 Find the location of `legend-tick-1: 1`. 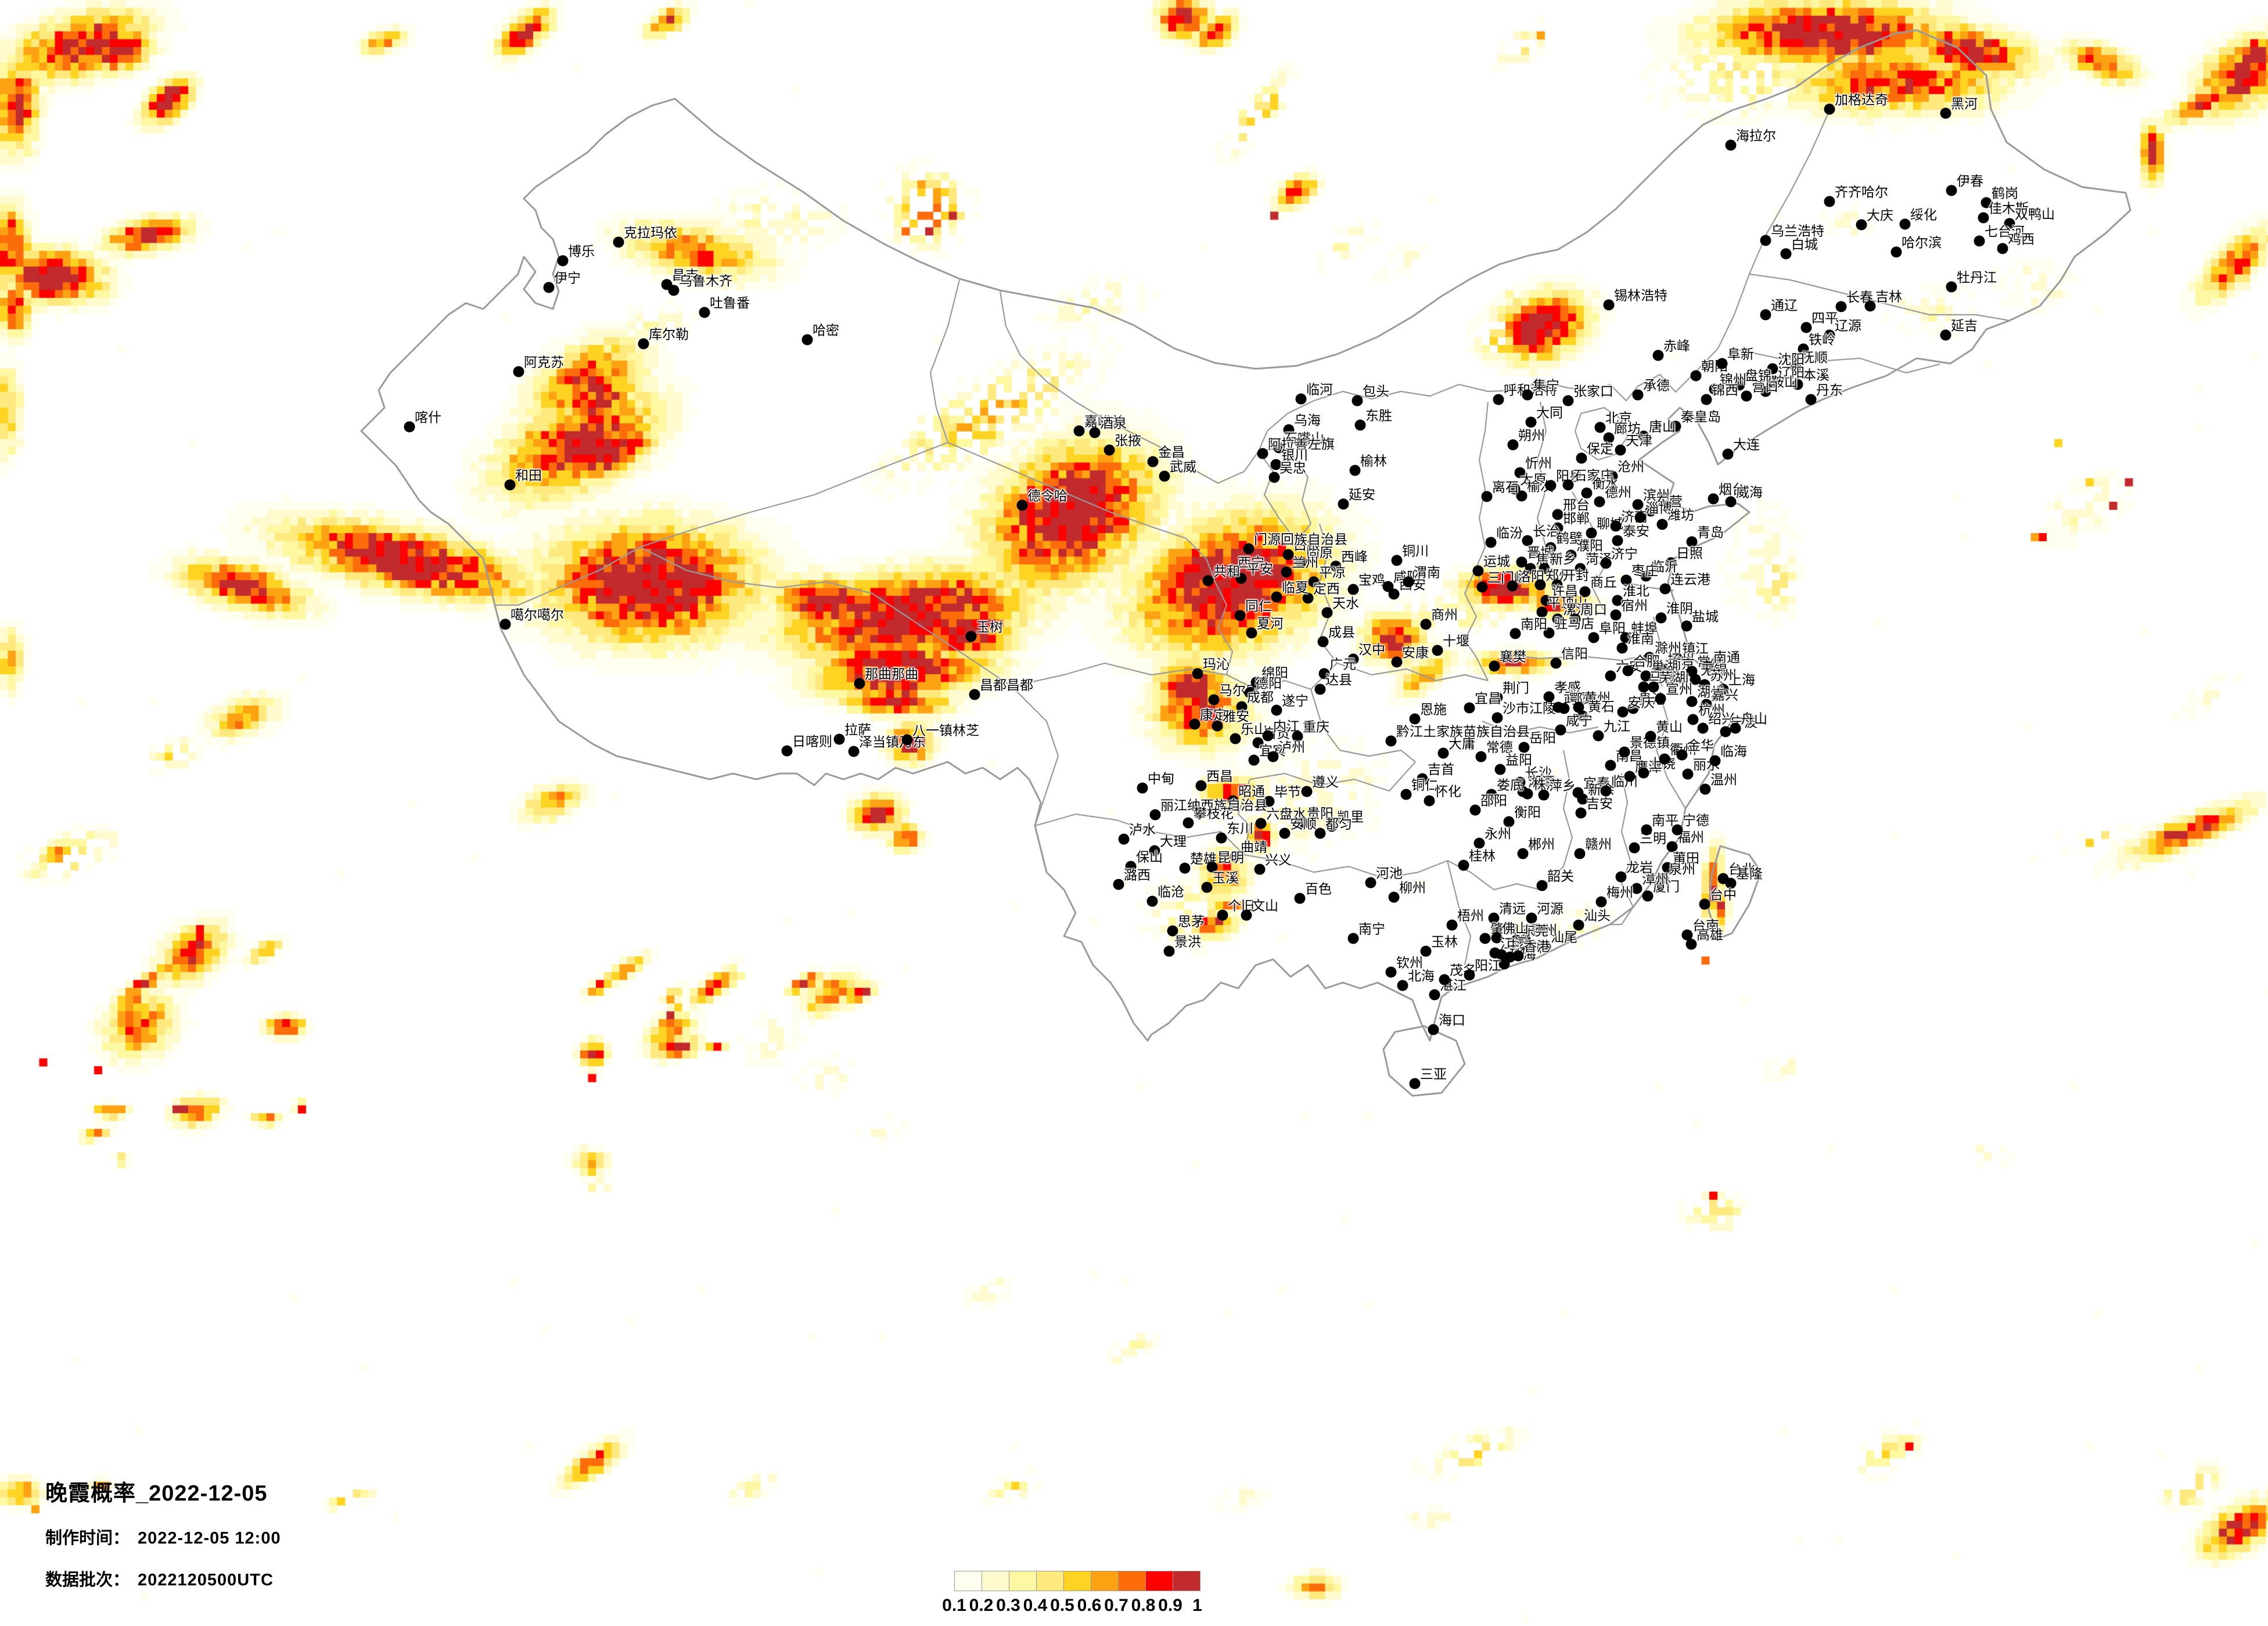

legend-tick-1: 1 is located at coordinates (1197, 1606).